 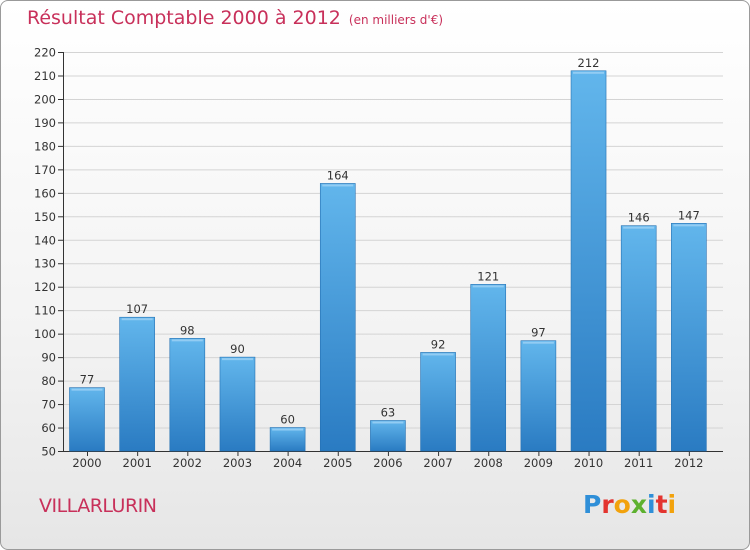 What do you see at coordinates (48, 381) in the screenshot?
I see `y-tick-label: 80` at bounding box center [48, 381].